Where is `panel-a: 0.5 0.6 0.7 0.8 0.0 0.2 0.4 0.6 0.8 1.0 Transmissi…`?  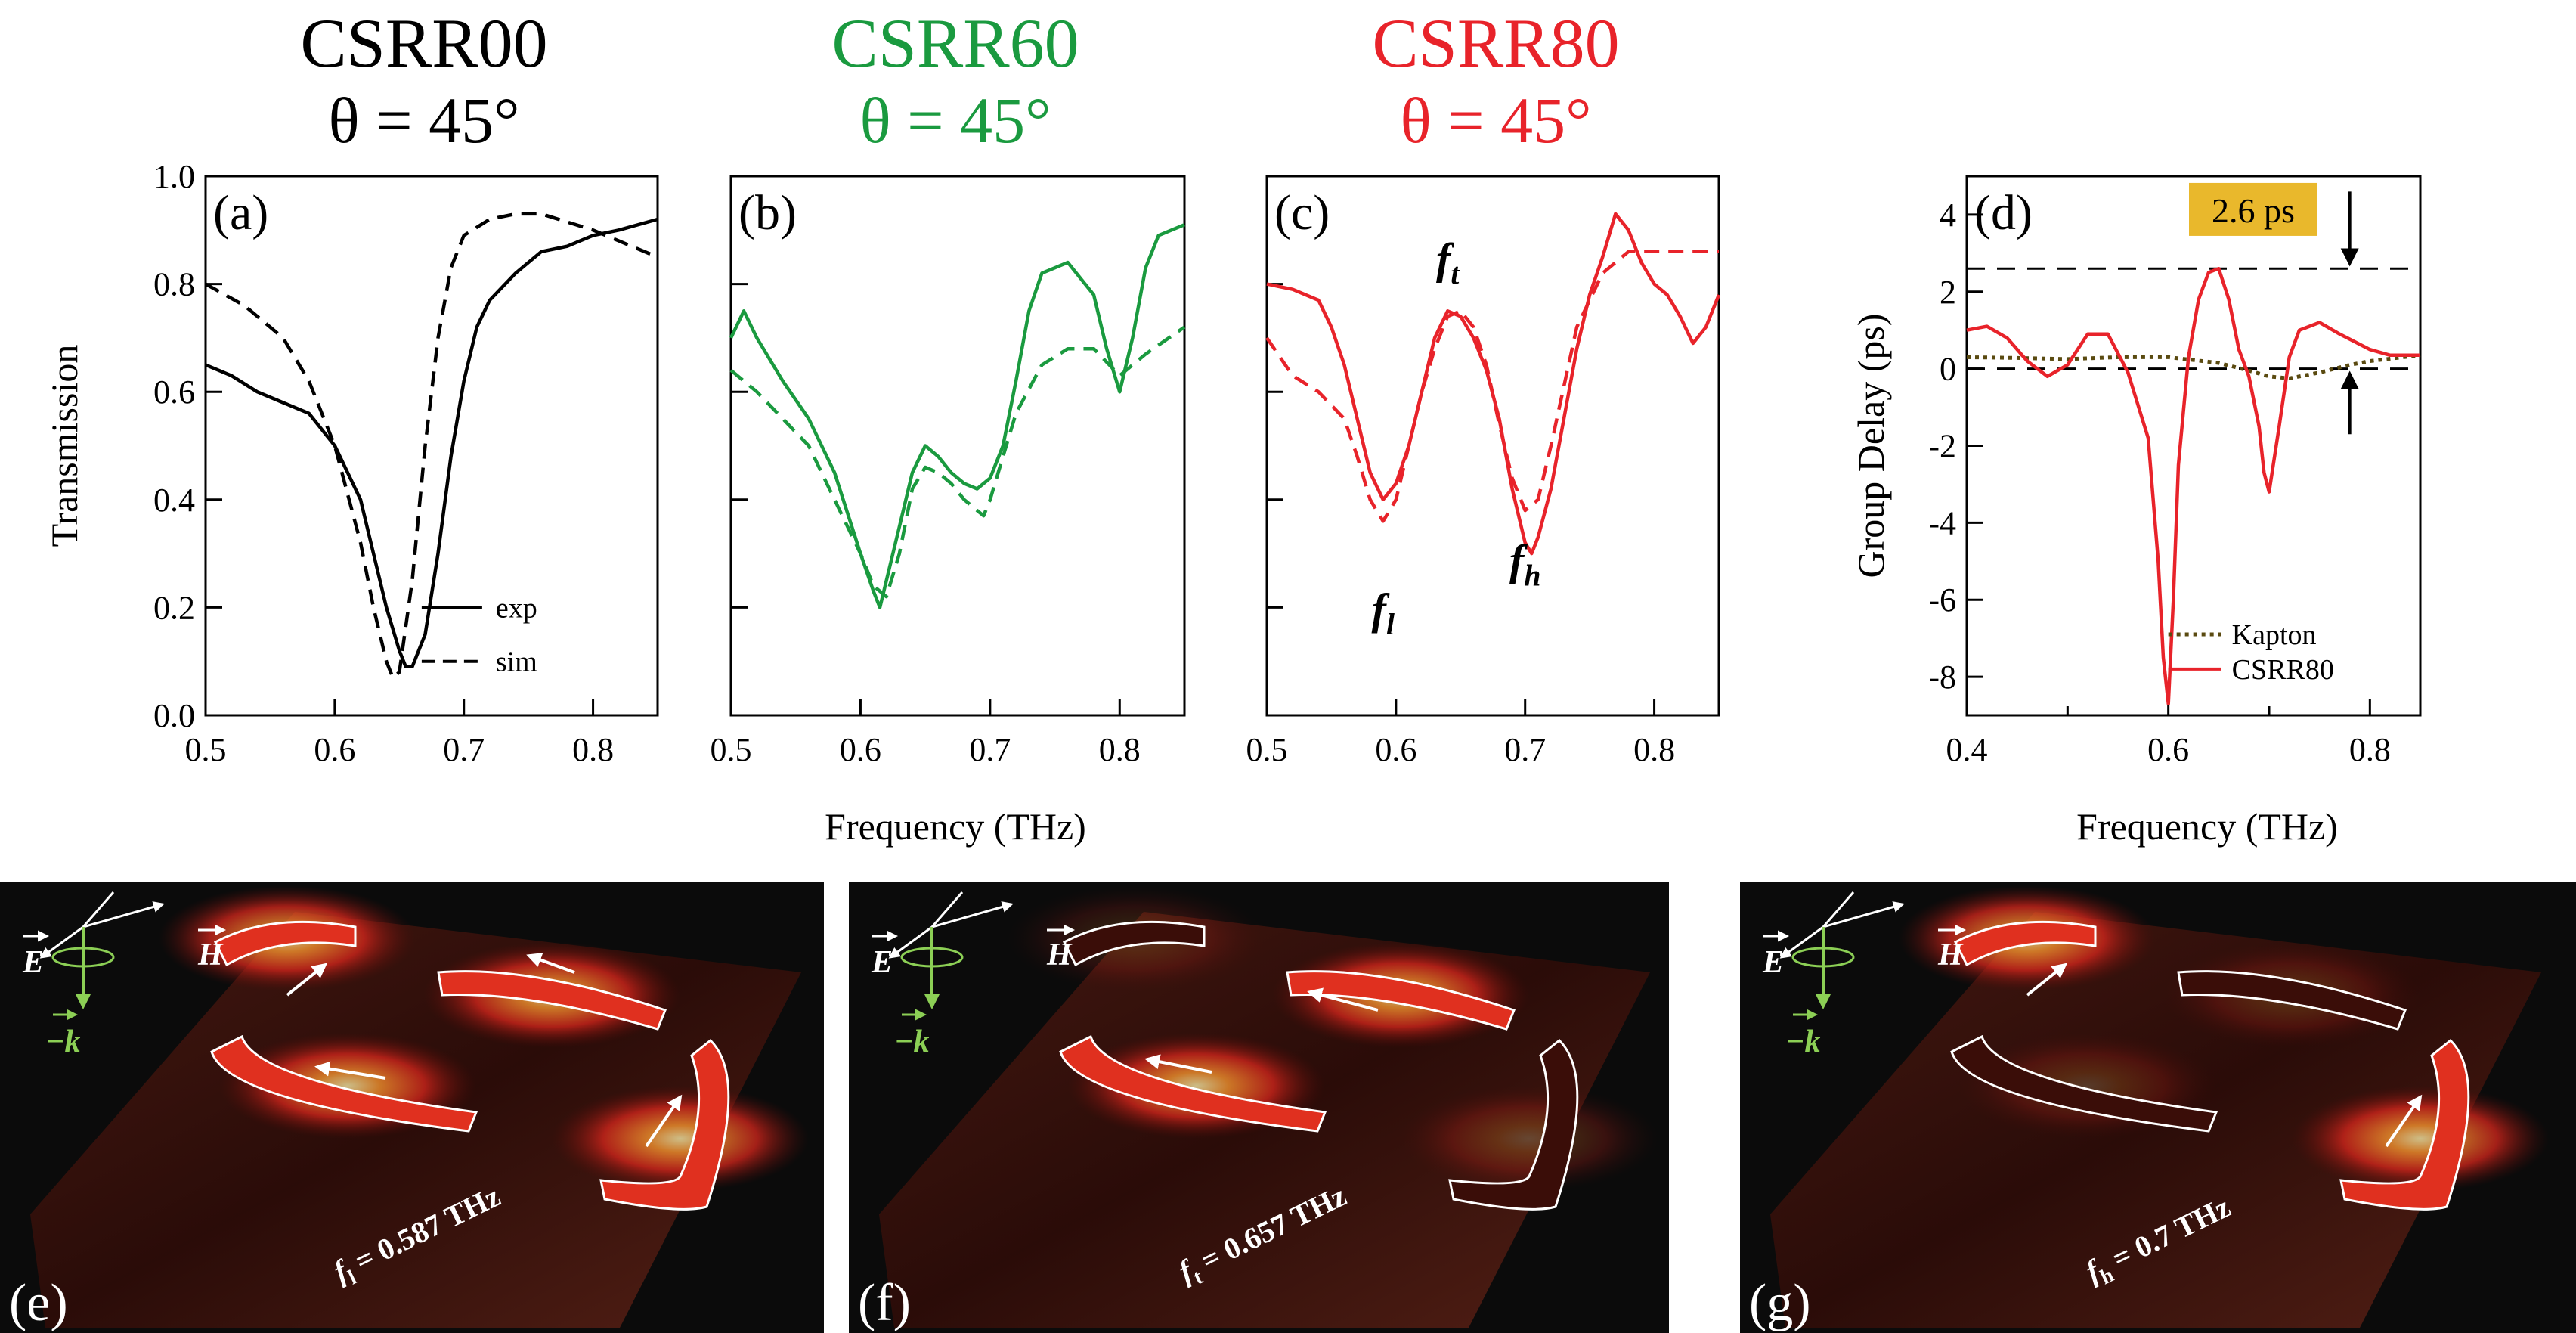
panel-a: 0.5 0.6 0.7 0.8 0.0 0.2 0.4 0.6 0.8 1.0 Transmissi… is located at coordinates (351, 463).